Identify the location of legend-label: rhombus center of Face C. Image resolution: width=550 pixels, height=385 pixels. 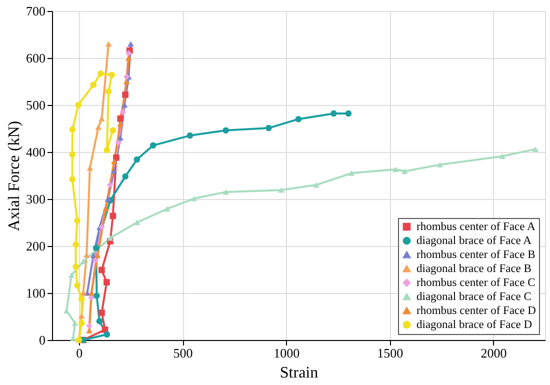
(476, 282).